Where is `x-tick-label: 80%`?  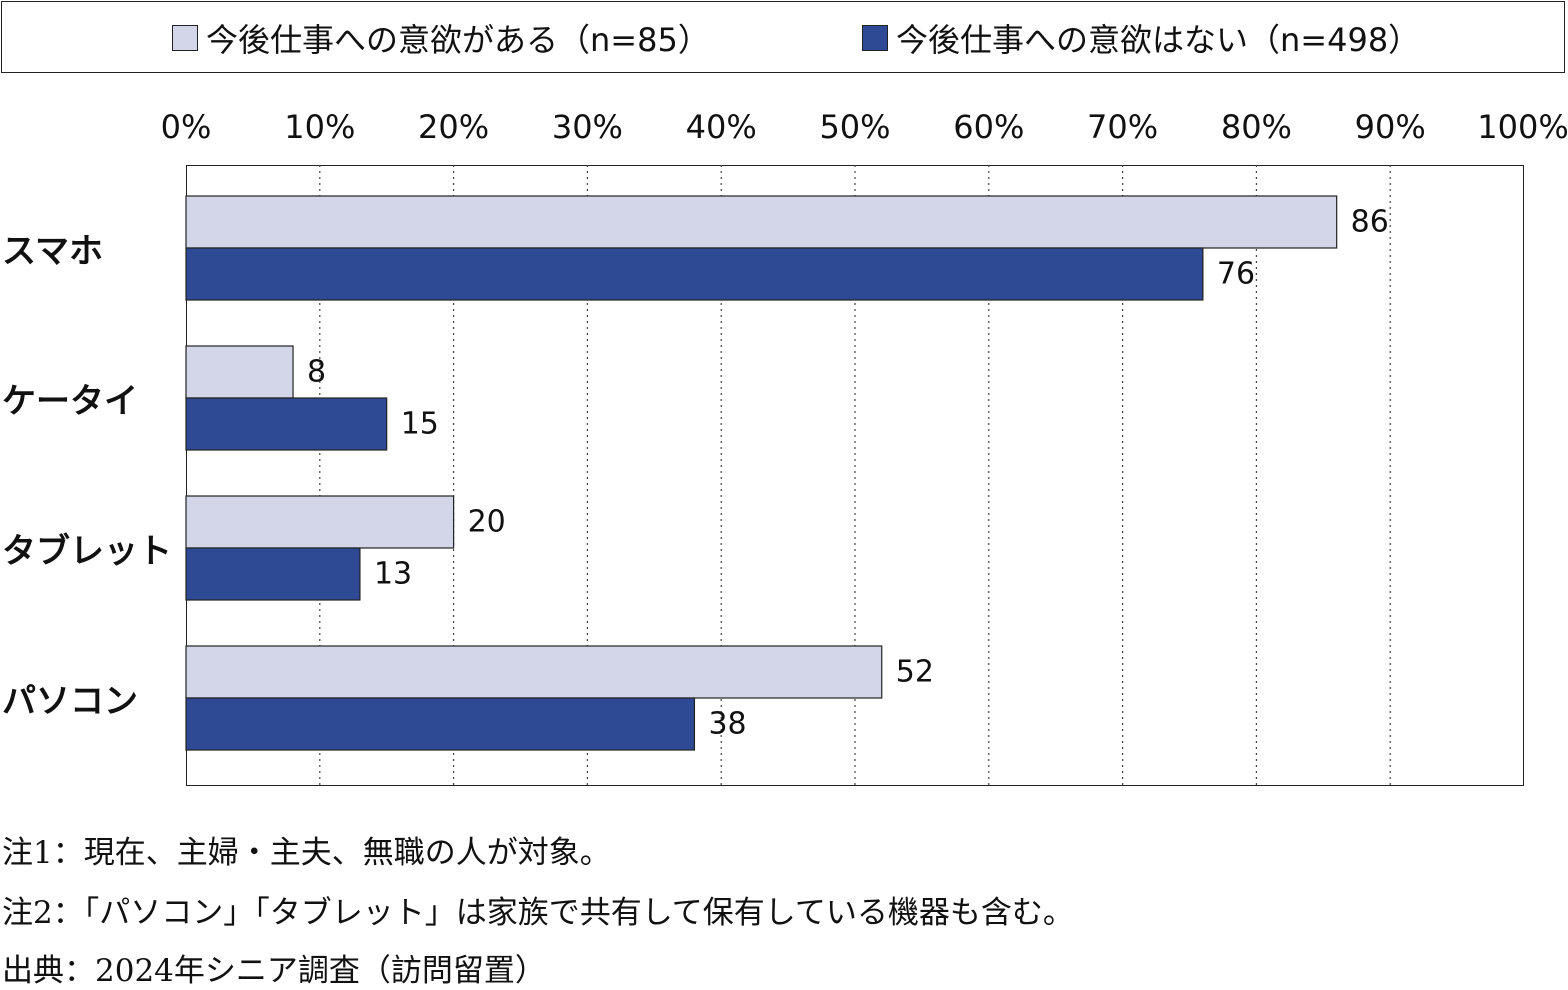 x-tick-label: 80% is located at coordinates (1256, 127).